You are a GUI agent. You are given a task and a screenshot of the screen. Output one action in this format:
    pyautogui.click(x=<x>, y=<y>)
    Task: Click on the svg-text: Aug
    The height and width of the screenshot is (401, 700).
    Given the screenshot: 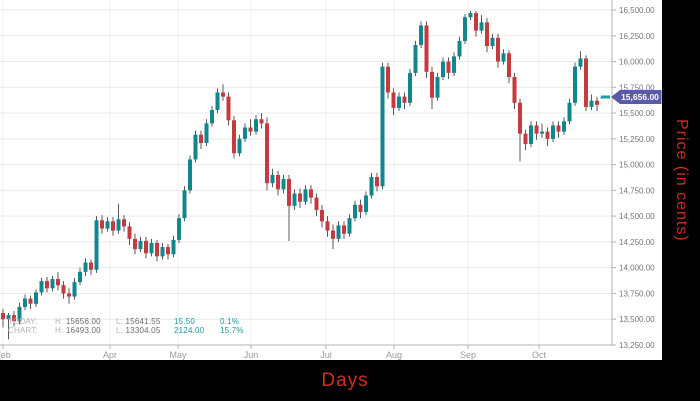 What is the action you would take?
    pyautogui.click(x=394, y=355)
    